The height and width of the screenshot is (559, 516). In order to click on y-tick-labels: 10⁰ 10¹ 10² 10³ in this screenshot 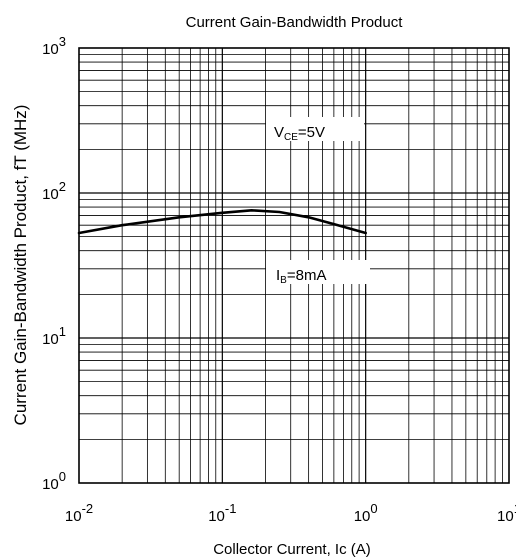, I will do `click(54, 263)`.